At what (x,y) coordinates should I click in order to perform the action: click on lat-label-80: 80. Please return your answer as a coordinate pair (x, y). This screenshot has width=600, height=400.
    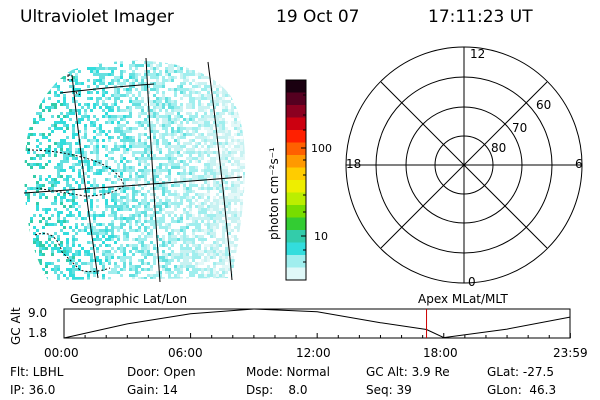
    Looking at the image, I should click on (498, 148).